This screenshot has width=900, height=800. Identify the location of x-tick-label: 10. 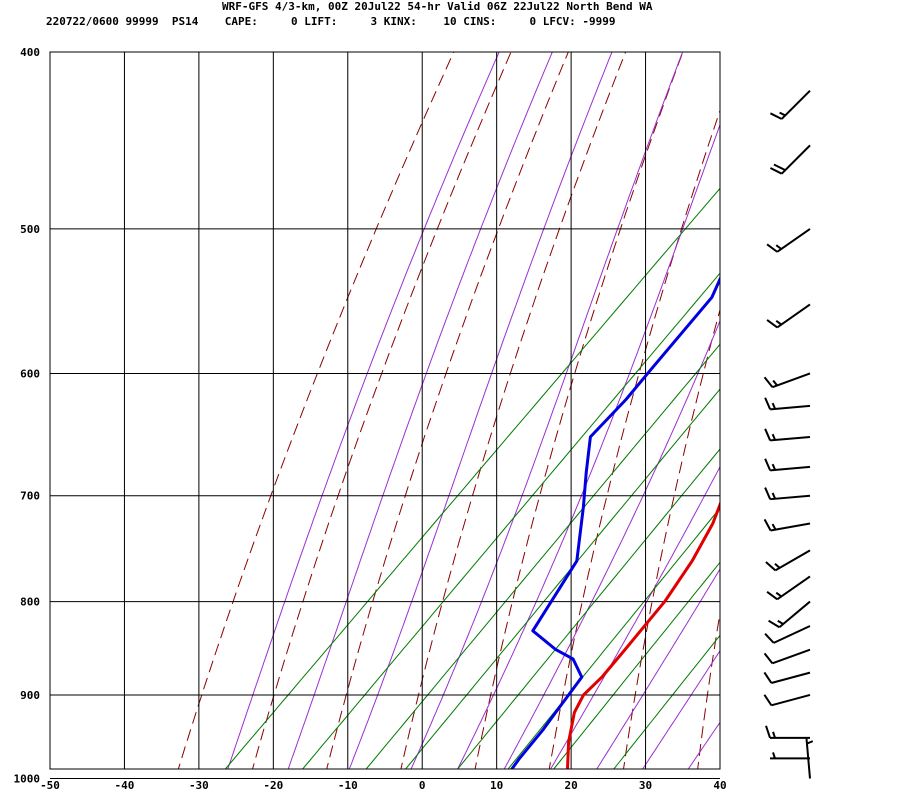
(496, 785).